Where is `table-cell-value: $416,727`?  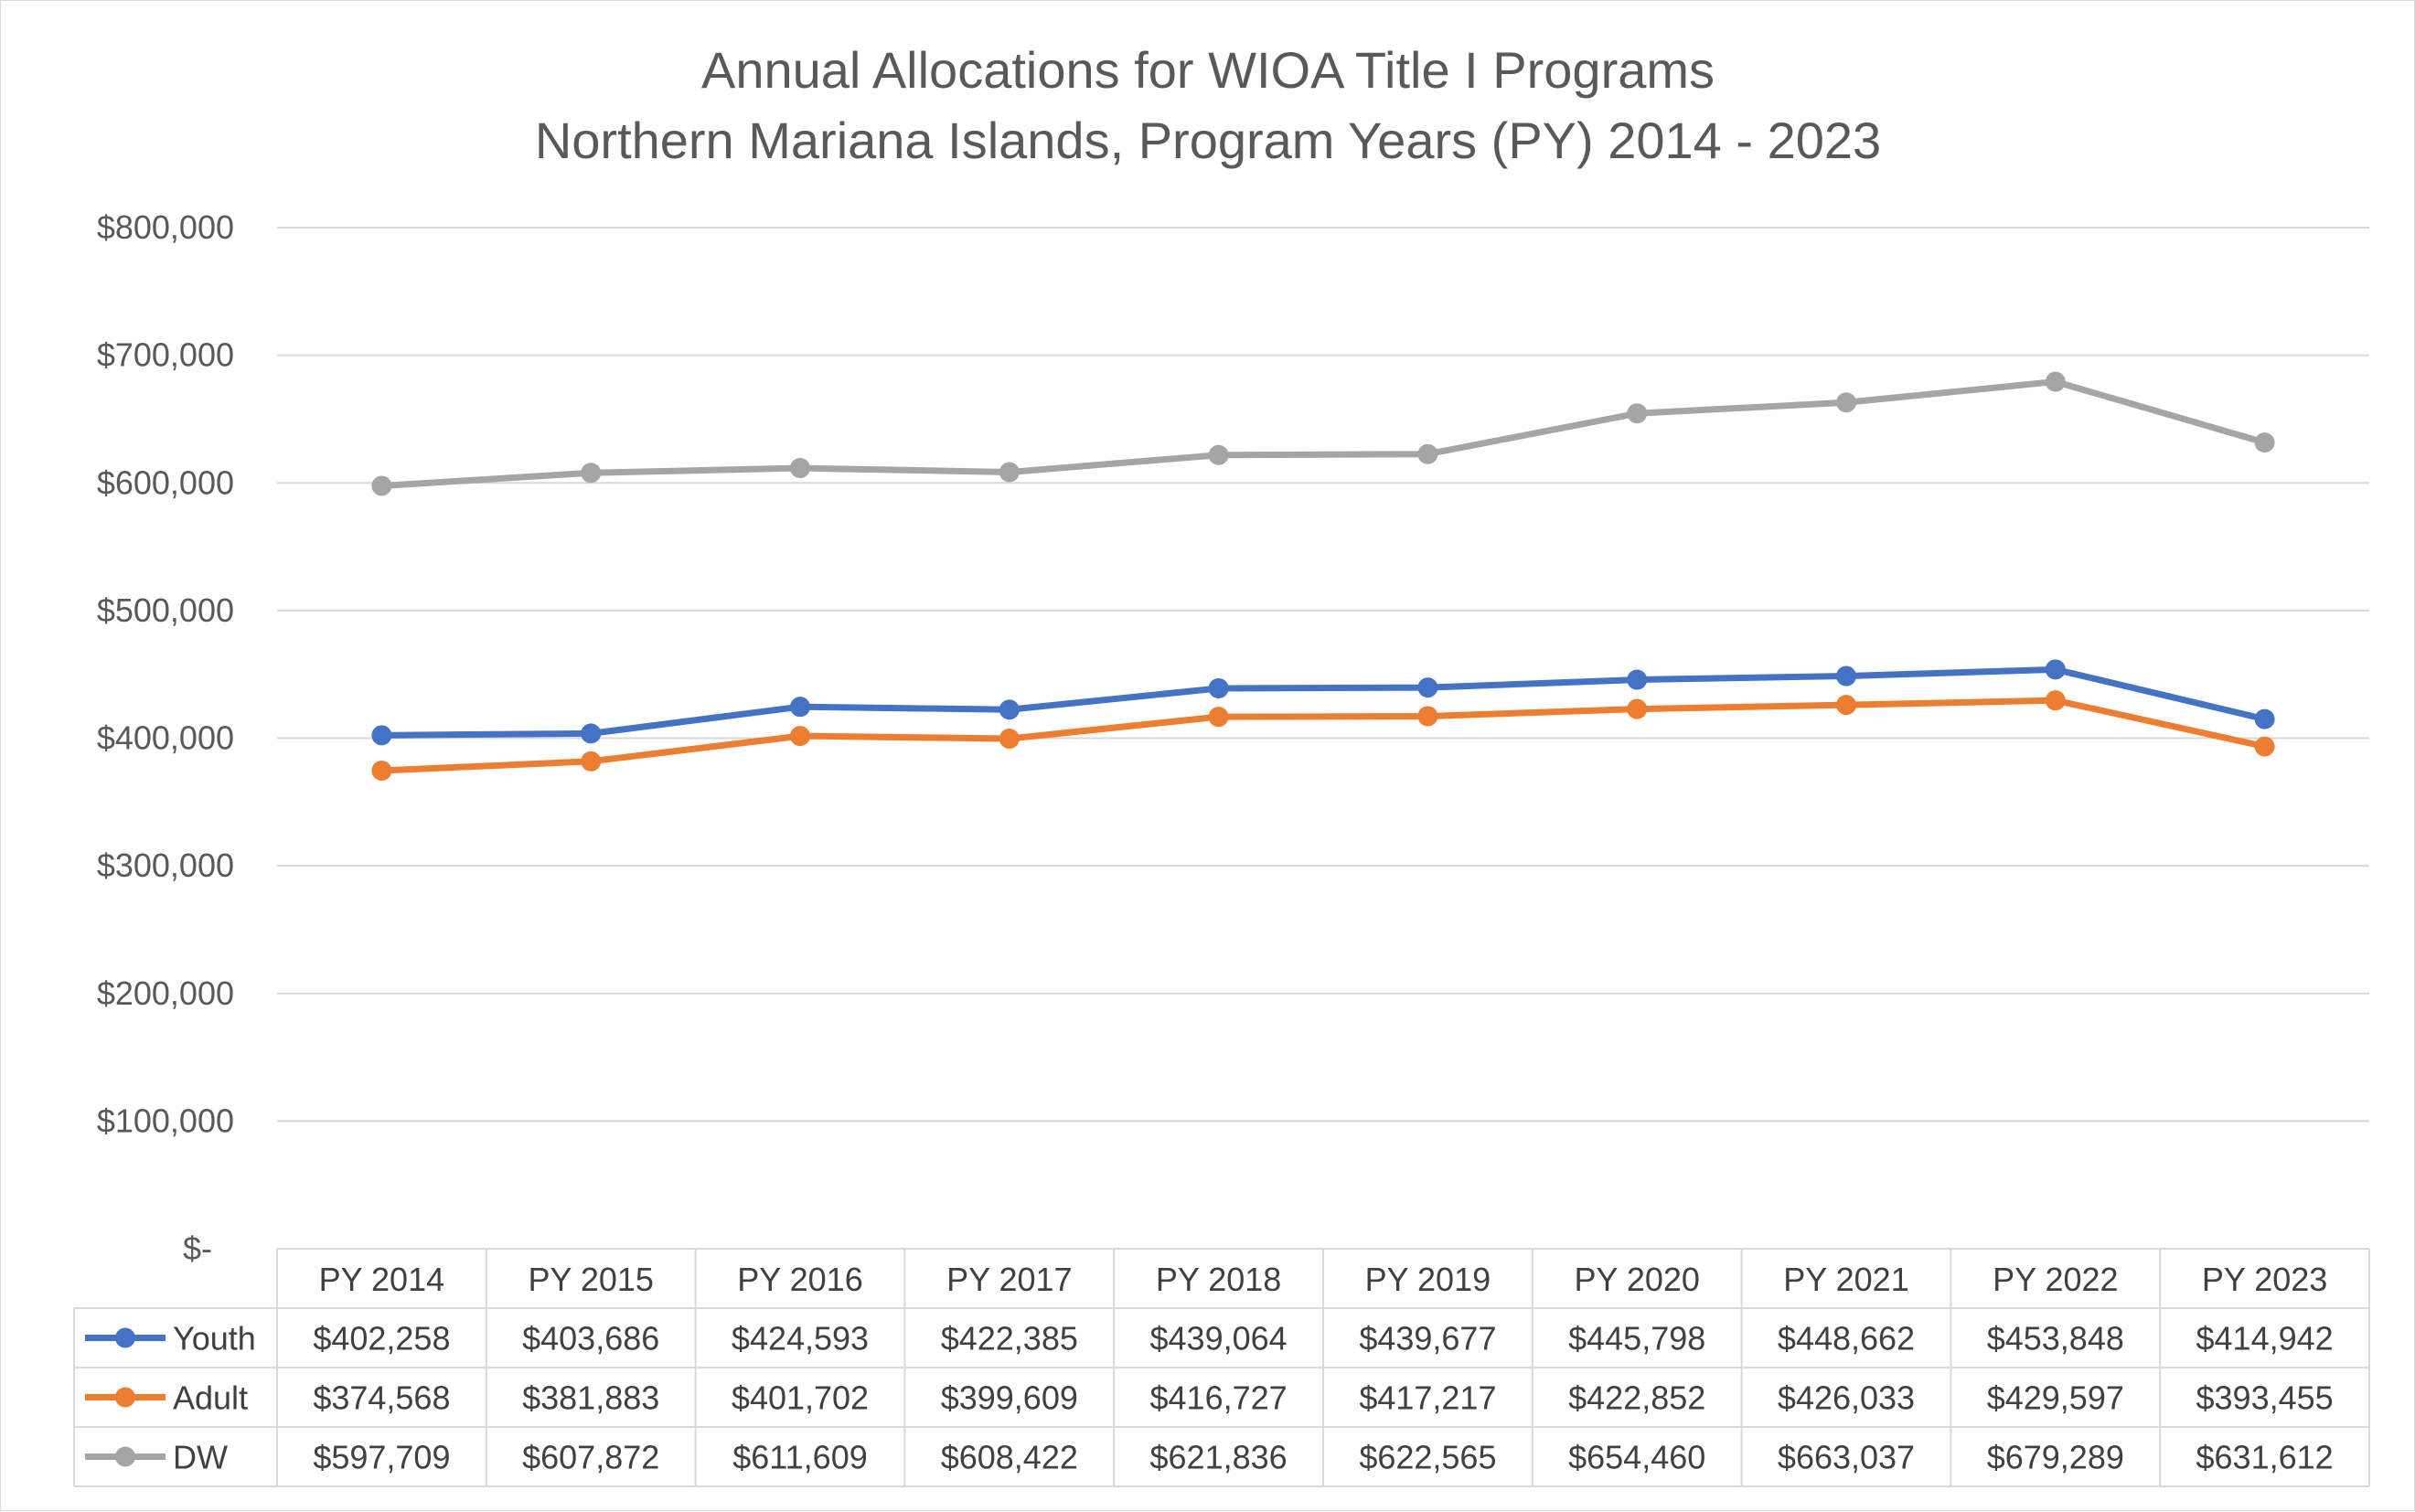 table-cell-value: $416,727 is located at coordinates (1219, 1398).